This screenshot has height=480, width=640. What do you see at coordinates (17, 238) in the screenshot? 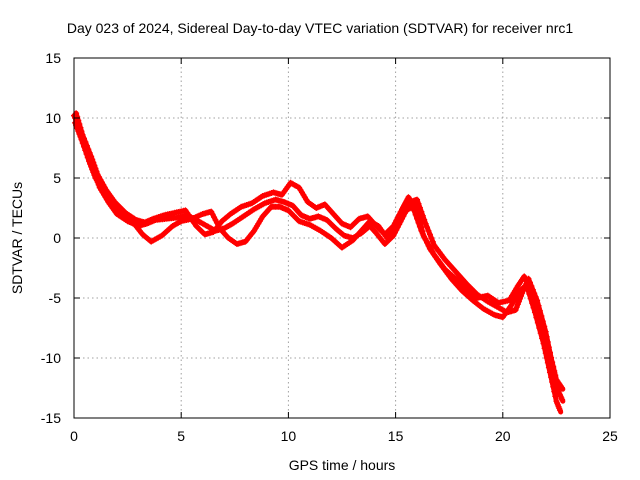
I see `y-axis-label: SDTVAR / TECUs` at bounding box center [17, 238].